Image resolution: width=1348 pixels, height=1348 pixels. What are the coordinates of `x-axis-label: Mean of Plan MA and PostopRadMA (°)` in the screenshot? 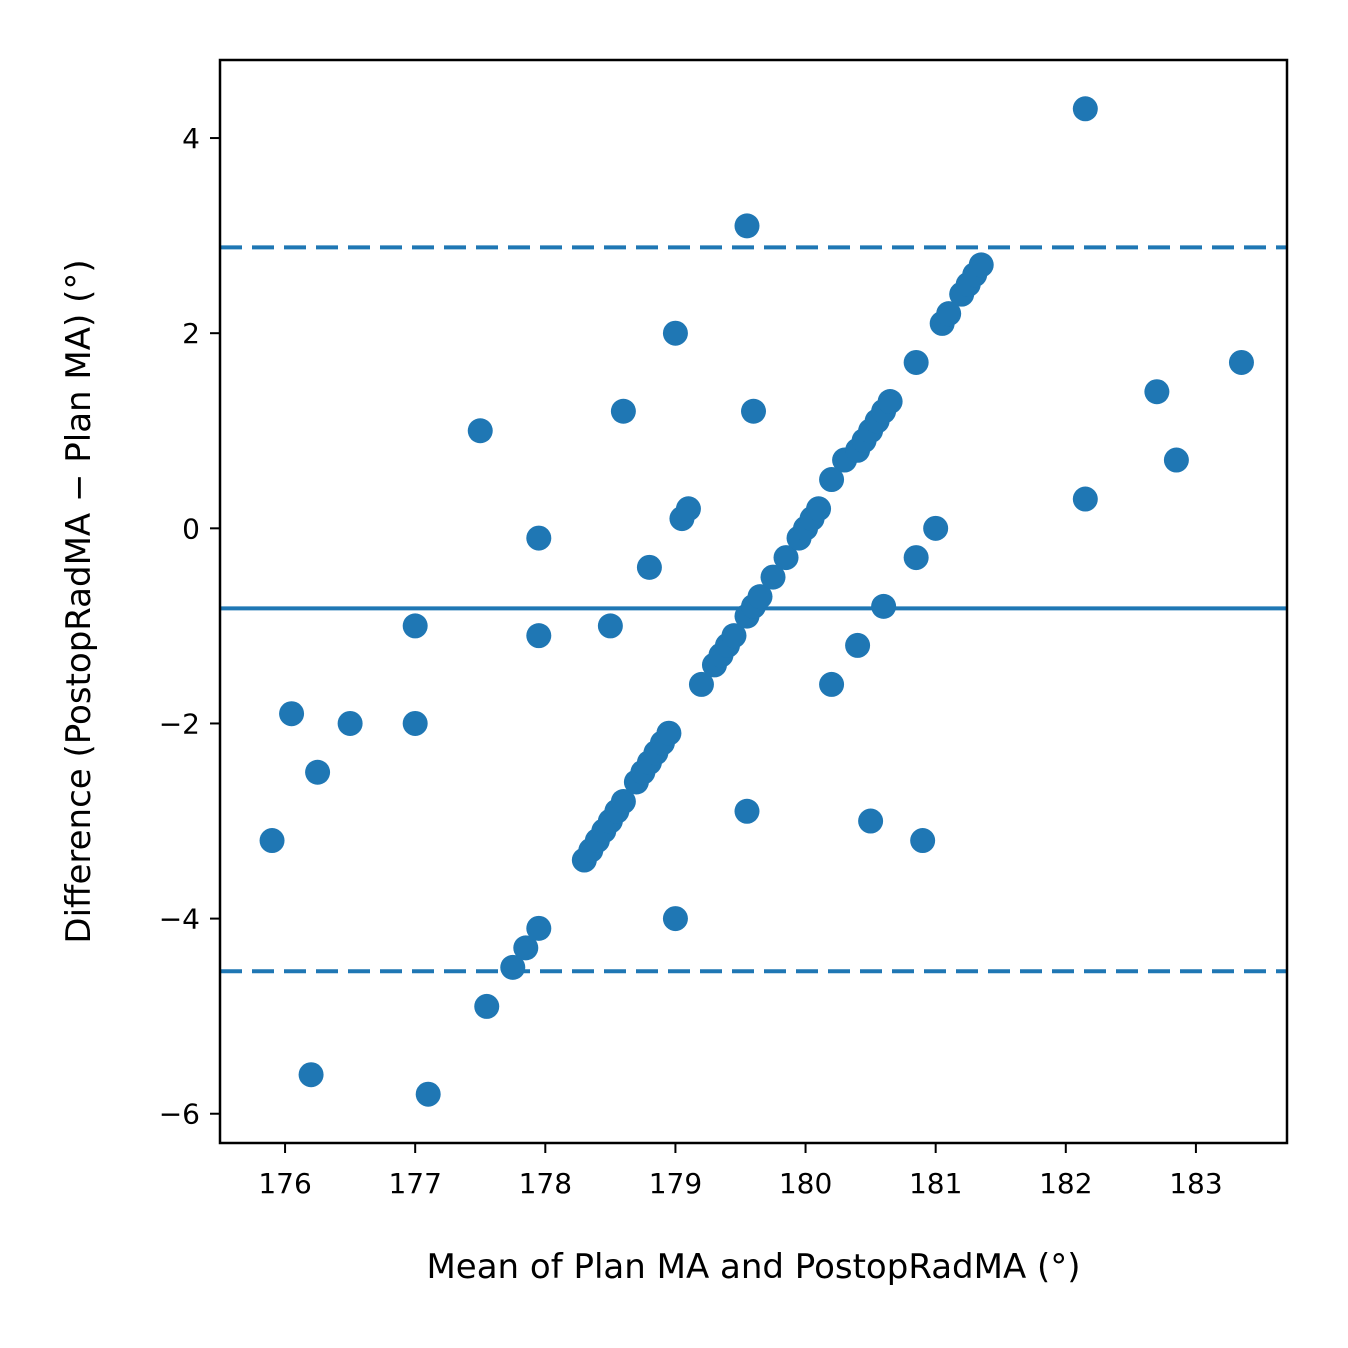 It's located at (753, 1267).